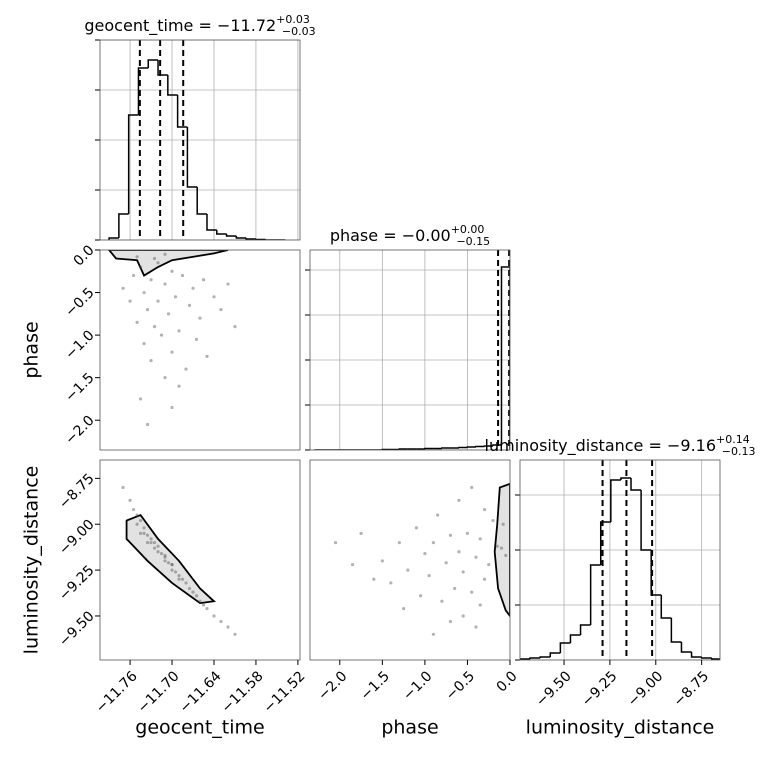 This screenshot has width=760, height=760. What do you see at coordinates (159, 692) in the screenshot?
I see `x-tick-label: −11.70` at bounding box center [159, 692].